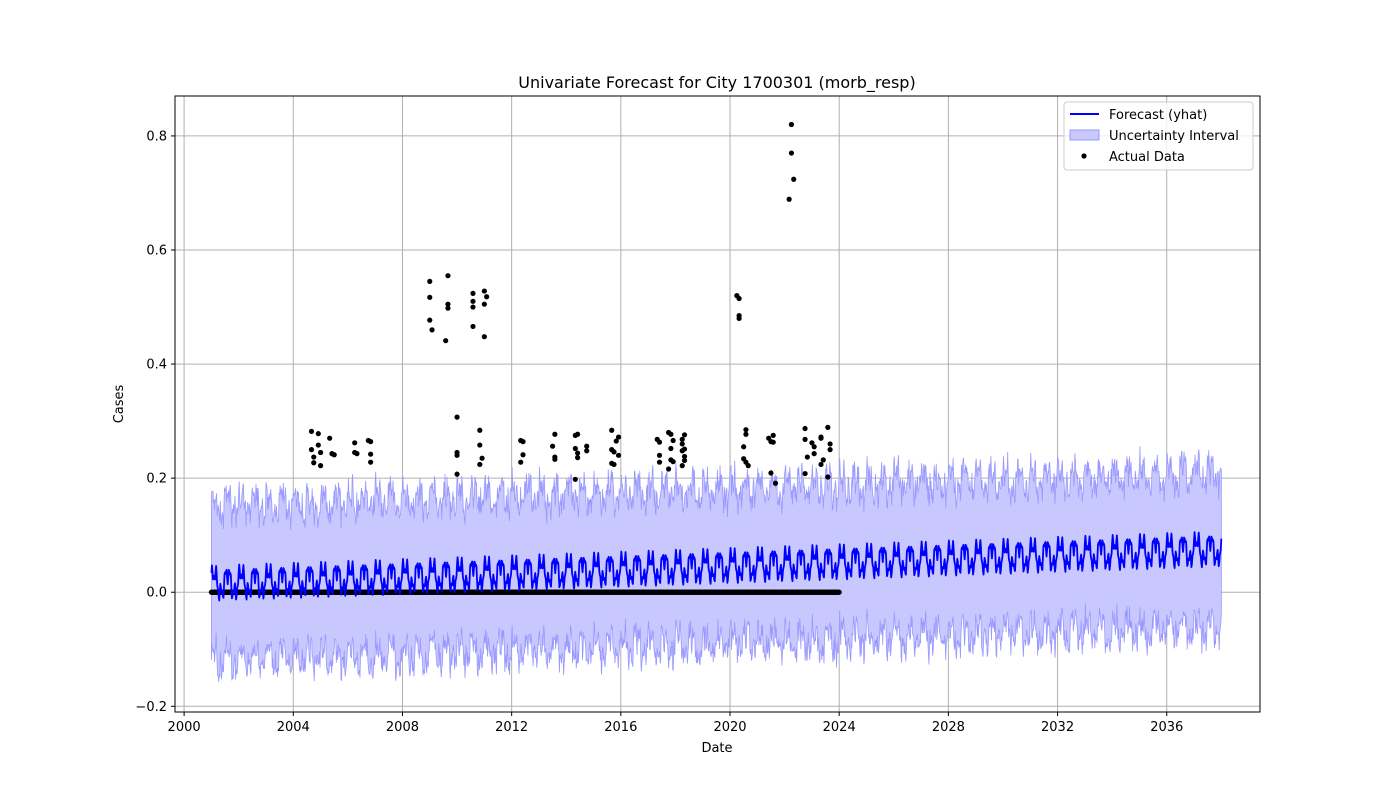 The height and width of the screenshot is (800, 1400). I want to click on x-tick-label: 2004, so click(293, 727).